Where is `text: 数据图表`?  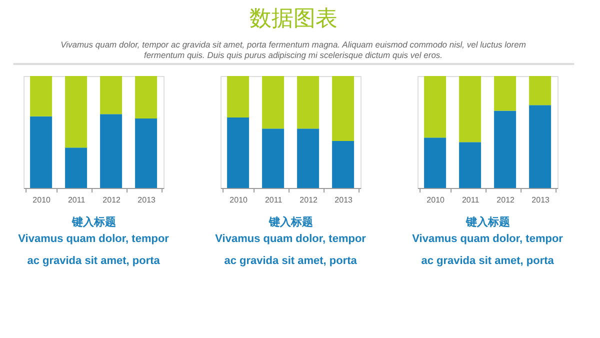 text: 数据图表 is located at coordinates (293, 17).